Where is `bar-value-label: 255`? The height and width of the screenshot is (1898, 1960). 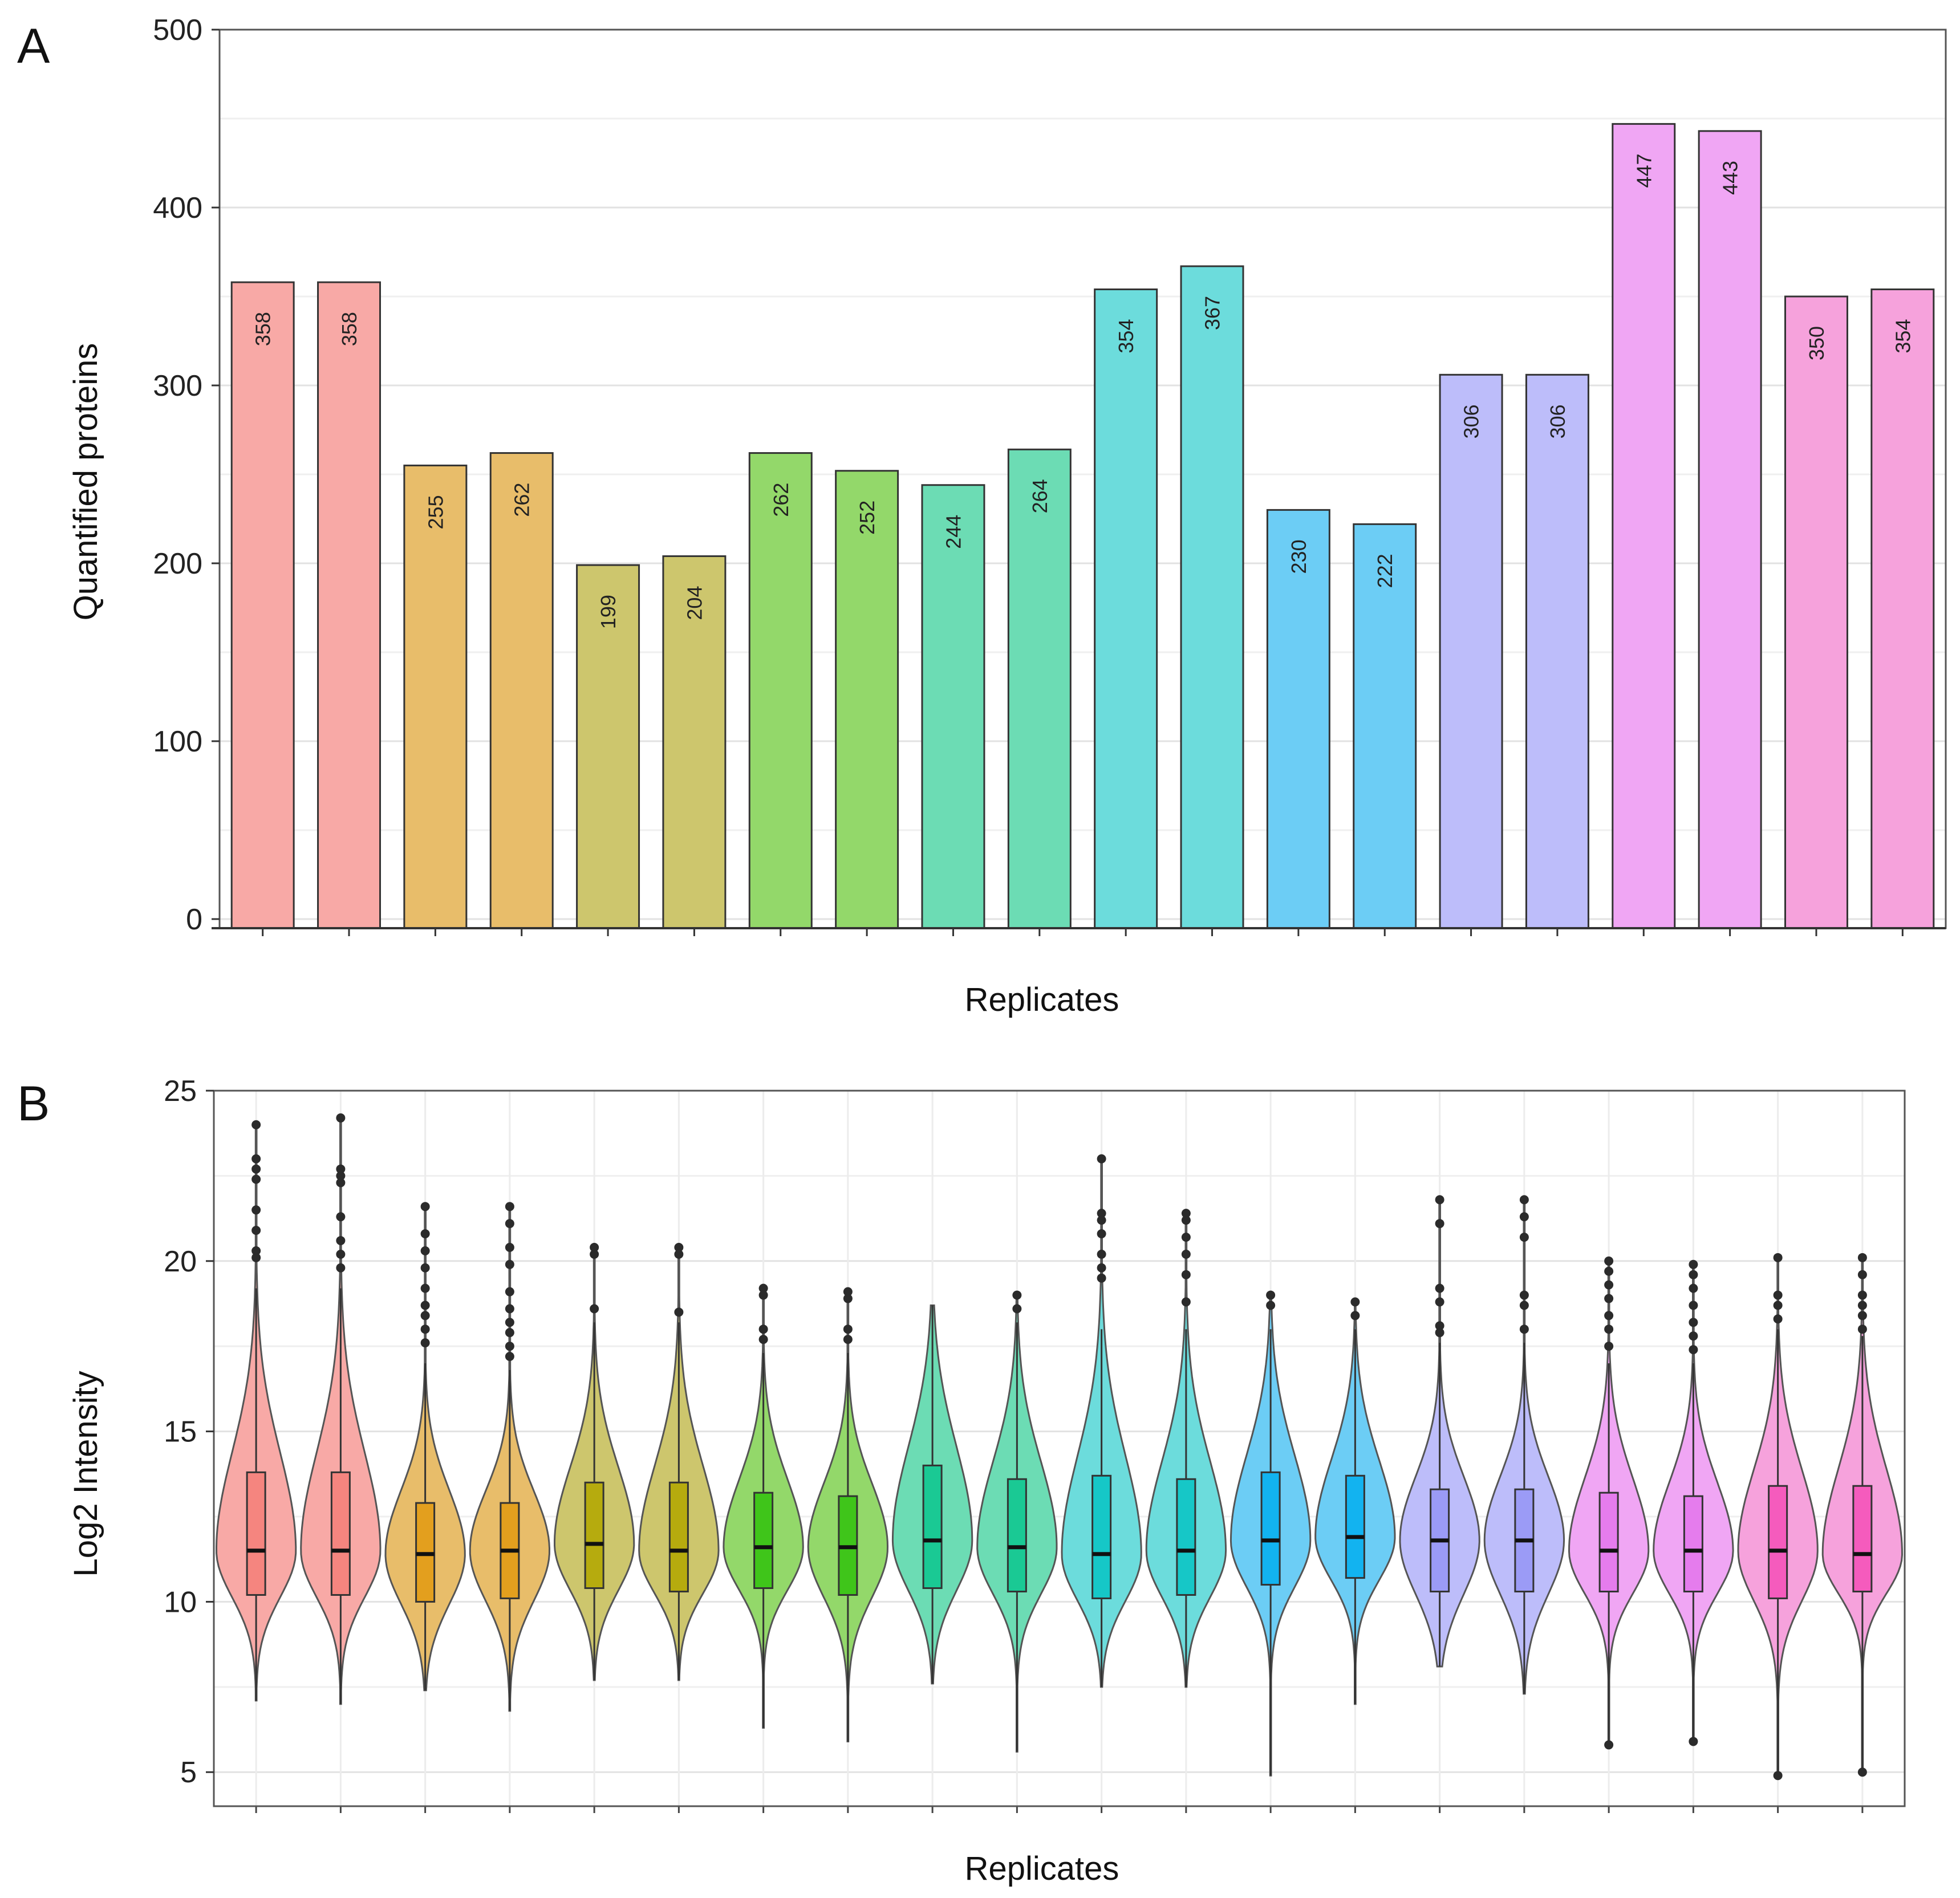 bar-value-label: 255 is located at coordinates (435, 512).